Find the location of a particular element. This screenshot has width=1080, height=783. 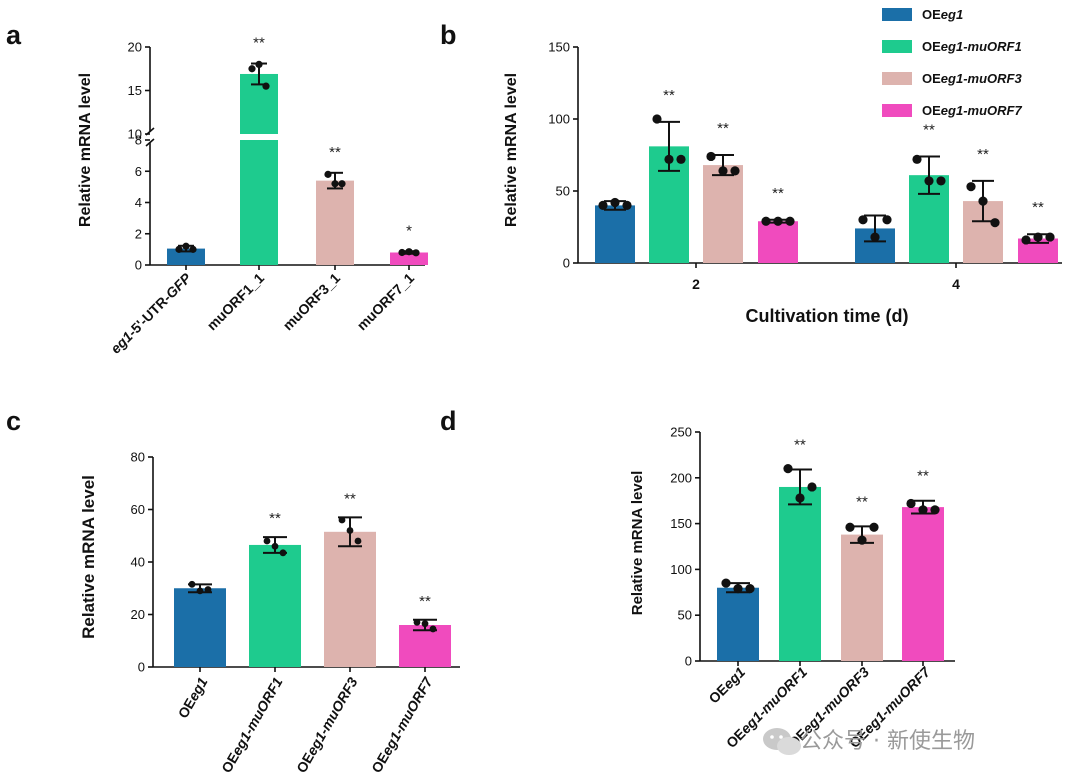

x-tick-label-c: OEeg1-muORF3 is located at coordinates (327, 724).